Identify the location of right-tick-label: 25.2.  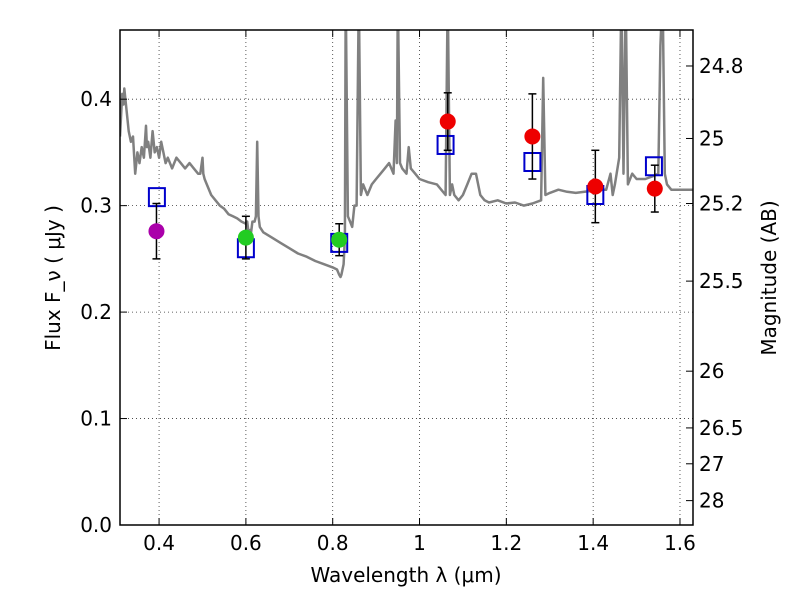
(721, 204).